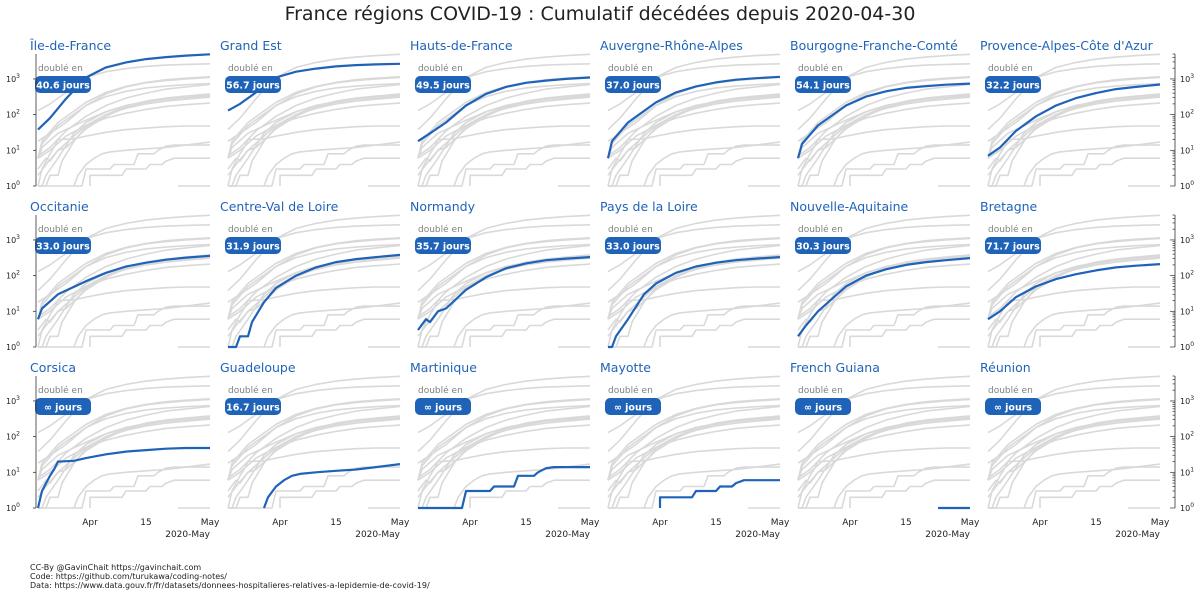  I want to click on doubling-value: 37.0 jours, so click(633, 86).